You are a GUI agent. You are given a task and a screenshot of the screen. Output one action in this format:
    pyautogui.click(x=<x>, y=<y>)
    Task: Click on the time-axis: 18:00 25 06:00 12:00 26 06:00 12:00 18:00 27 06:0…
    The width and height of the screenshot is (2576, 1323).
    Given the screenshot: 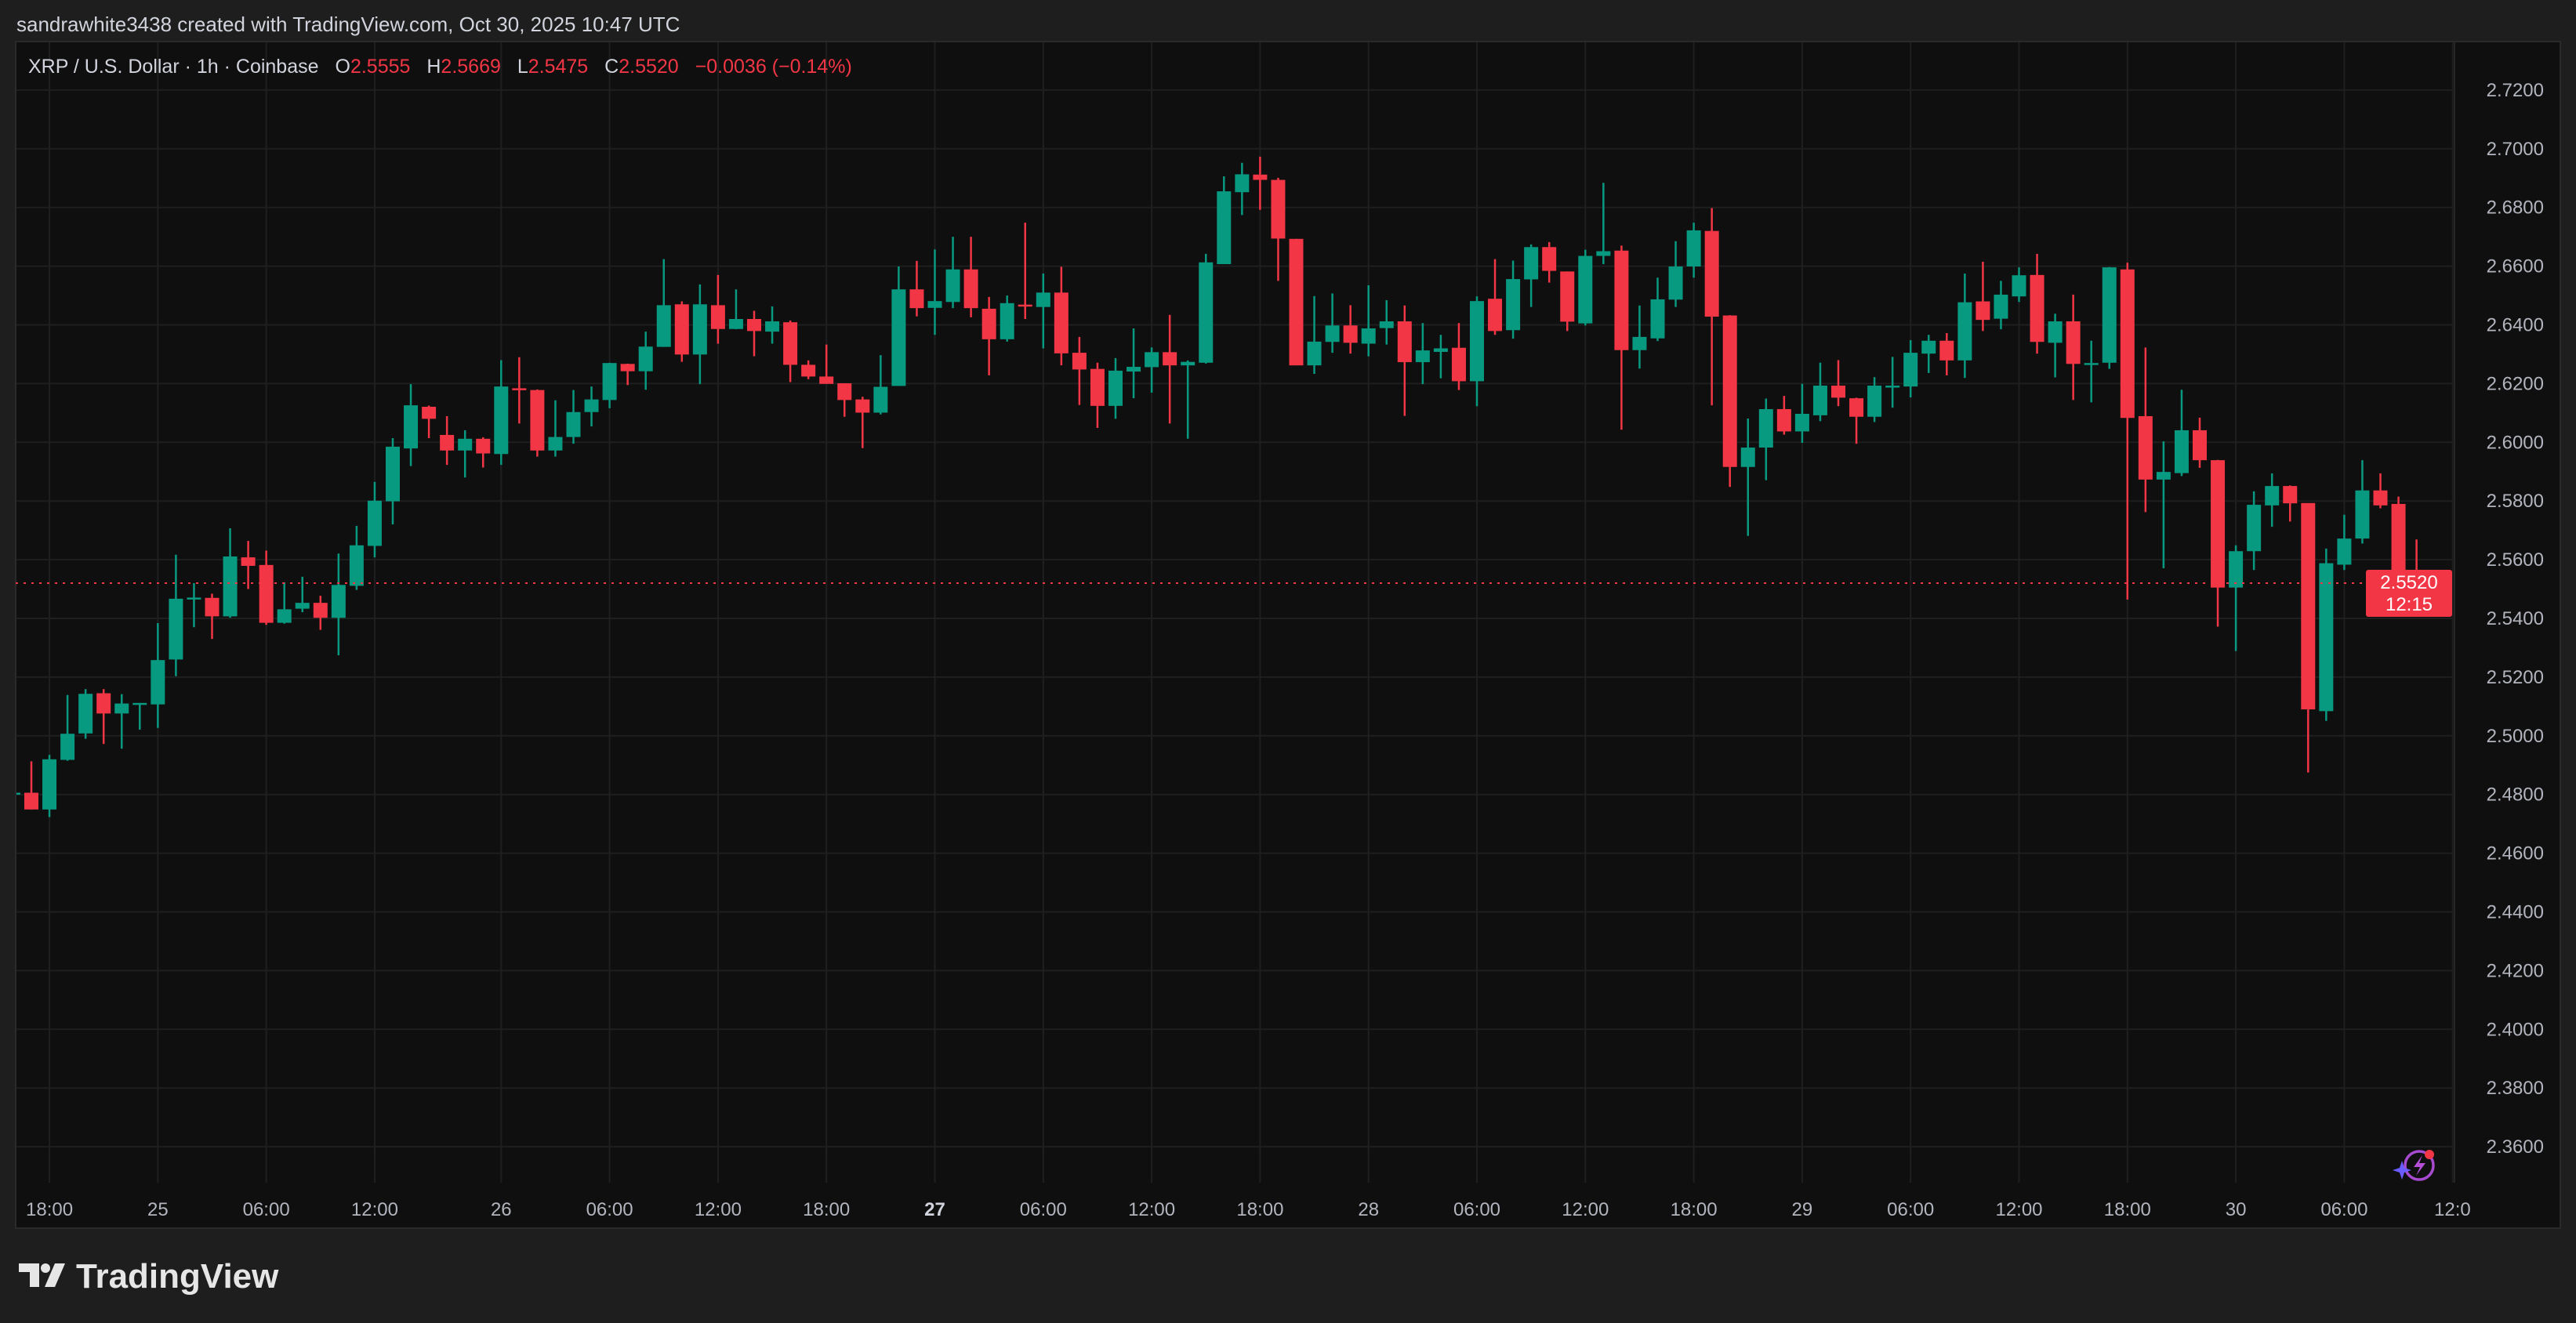 What is the action you would take?
    pyautogui.click(x=1248, y=1209)
    